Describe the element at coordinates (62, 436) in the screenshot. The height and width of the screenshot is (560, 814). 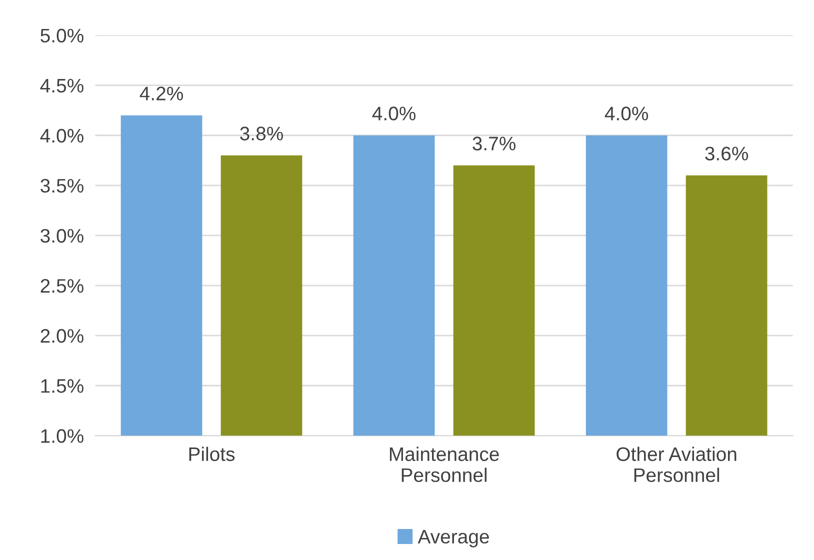
I see `y-tick-label: 1.0%` at that location.